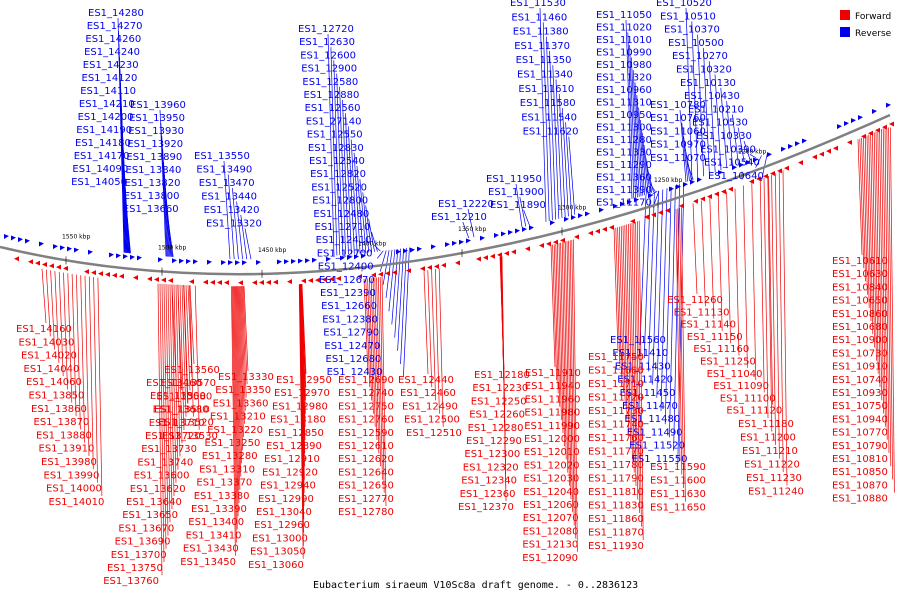 The height and width of the screenshot is (600, 900). I want to click on reverse-gene-label: ES1_11010, so click(624, 40).